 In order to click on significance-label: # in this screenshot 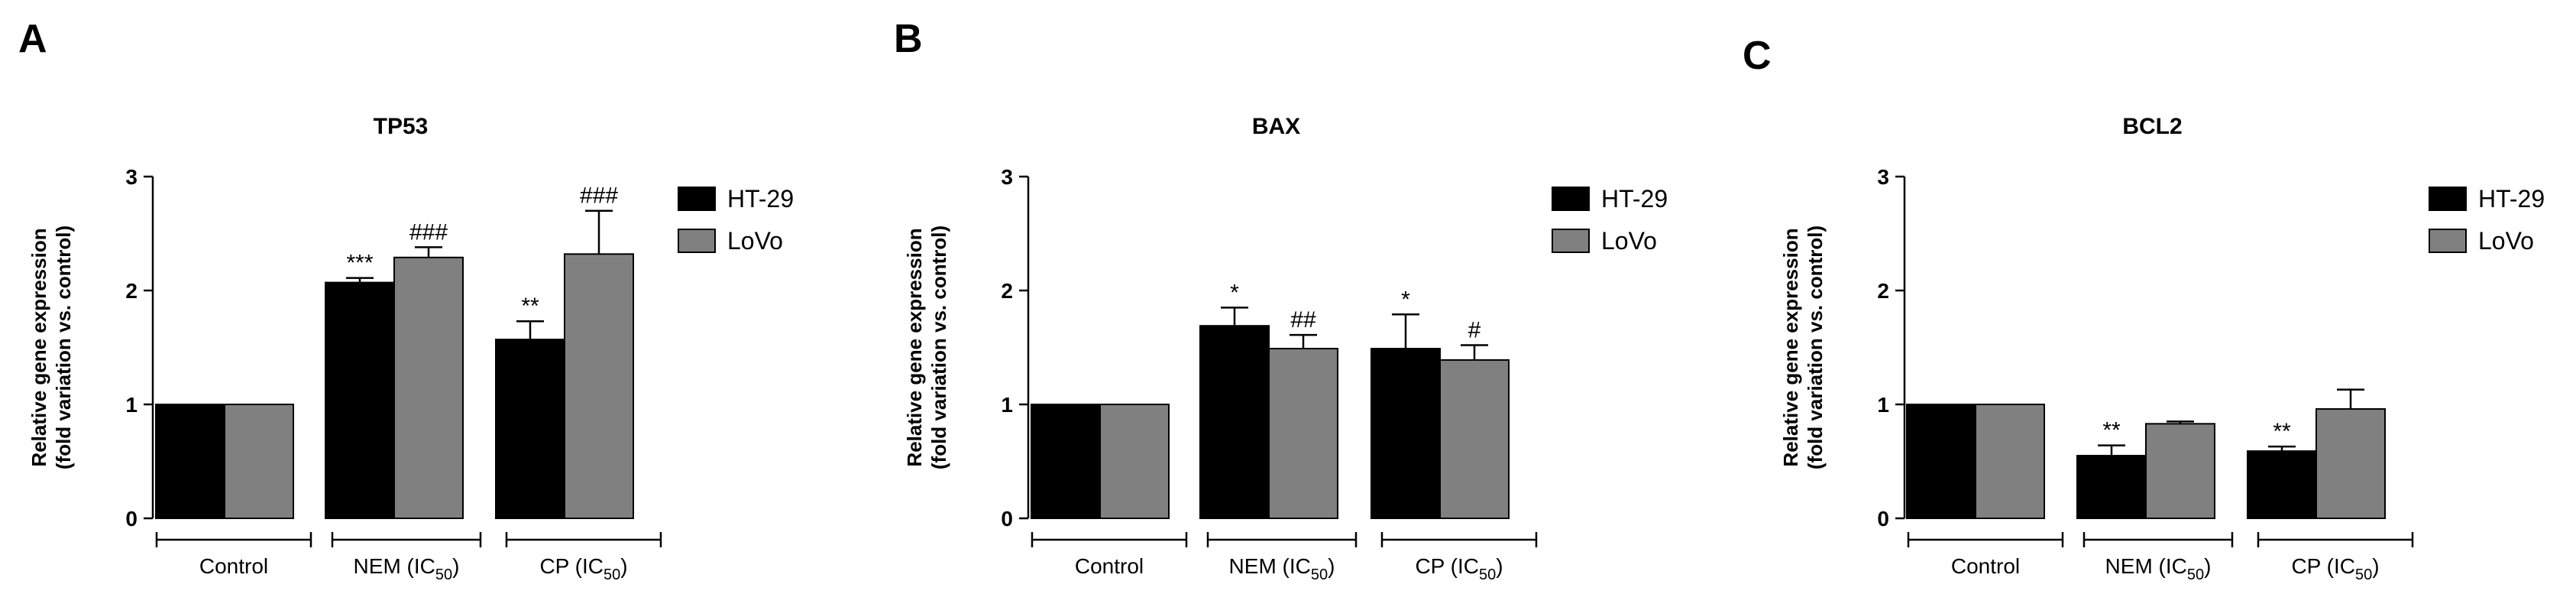, I will do `click(1474, 331)`.